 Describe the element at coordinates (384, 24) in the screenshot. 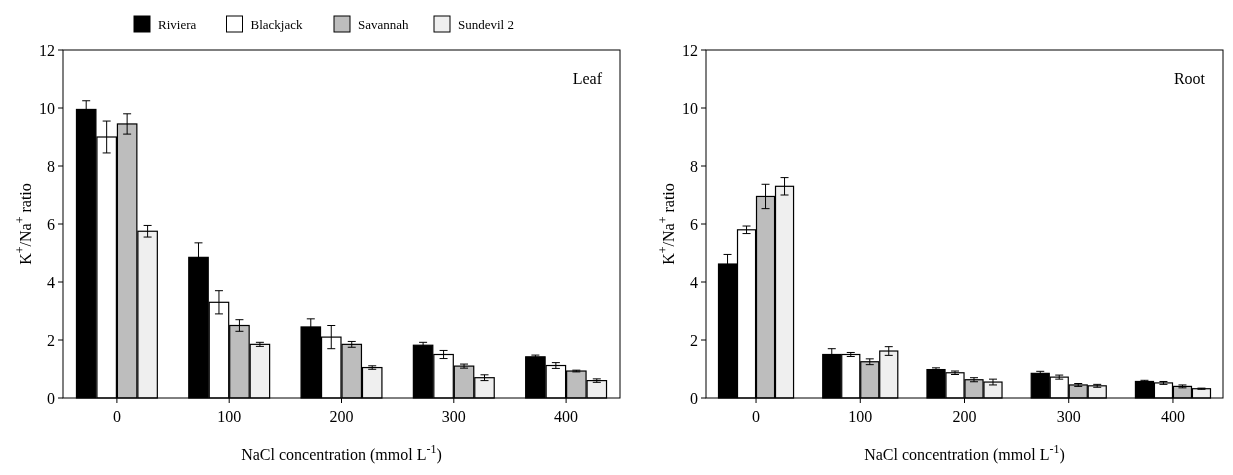

I see `legend-label: Savannah` at that location.